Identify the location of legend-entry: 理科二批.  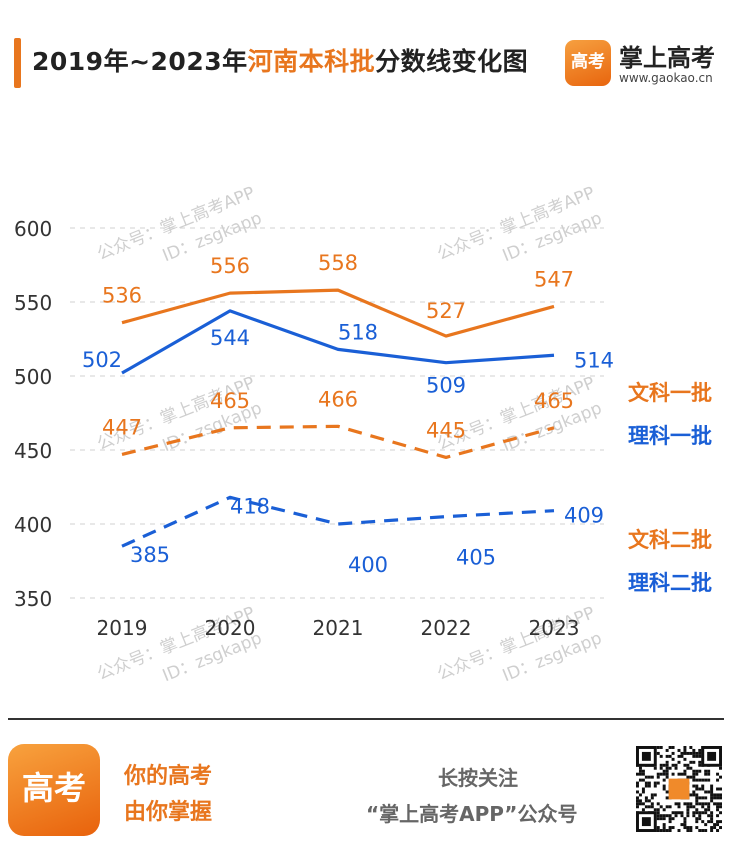
(670, 583).